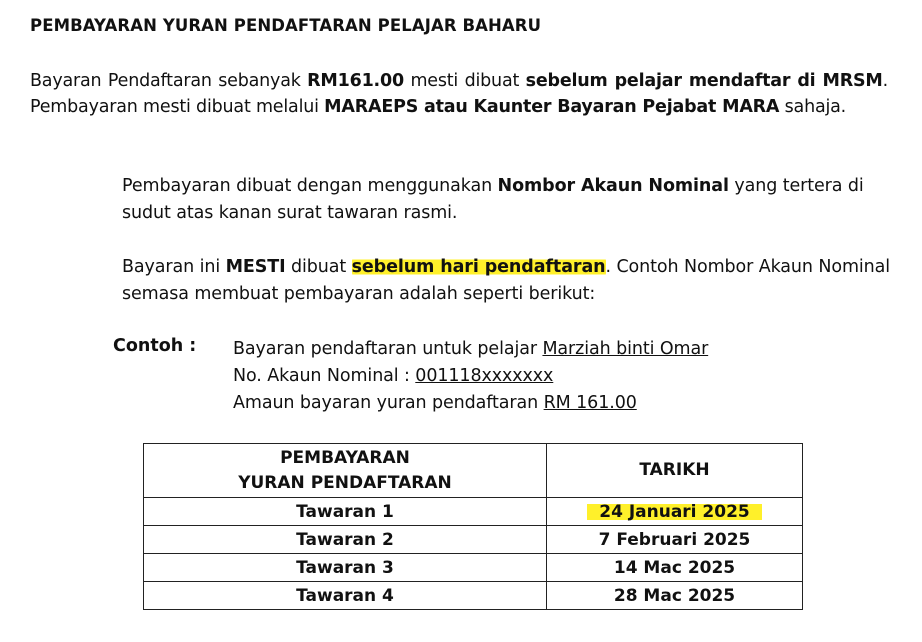  I want to click on header-payment: PEMBAYARAN YURAN PENDAFTARAN, so click(345, 470).